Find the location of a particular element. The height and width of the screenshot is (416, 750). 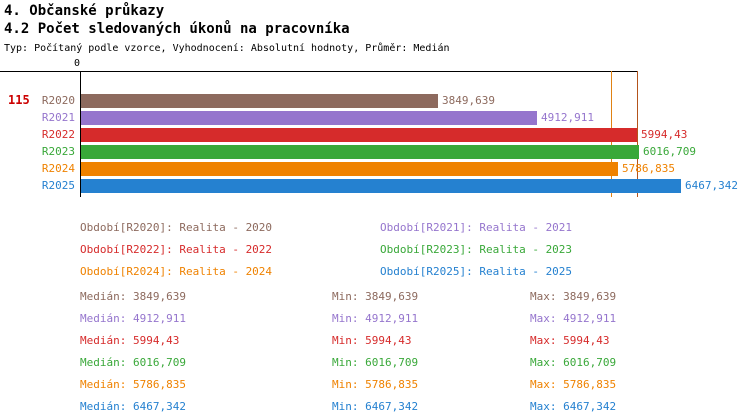

bar-row: R2020 3849,639 is located at coordinates (375, 100).